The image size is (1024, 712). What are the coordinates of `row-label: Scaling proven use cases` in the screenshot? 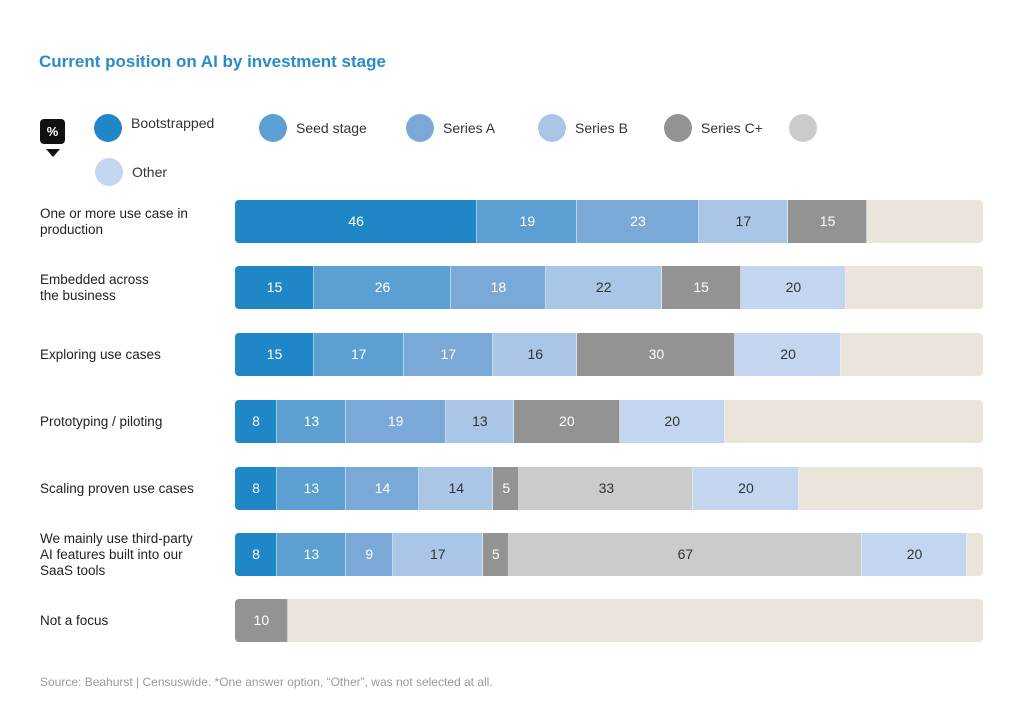 It's located at (130, 489).